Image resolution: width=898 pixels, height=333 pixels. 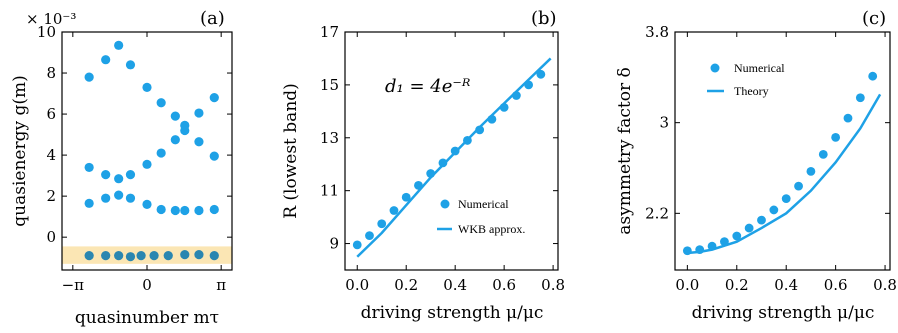 What do you see at coordinates (20, 150) in the screenshot?
I see `panel-a-ylabel: quasienergy g(m)` at bounding box center [20, 150].